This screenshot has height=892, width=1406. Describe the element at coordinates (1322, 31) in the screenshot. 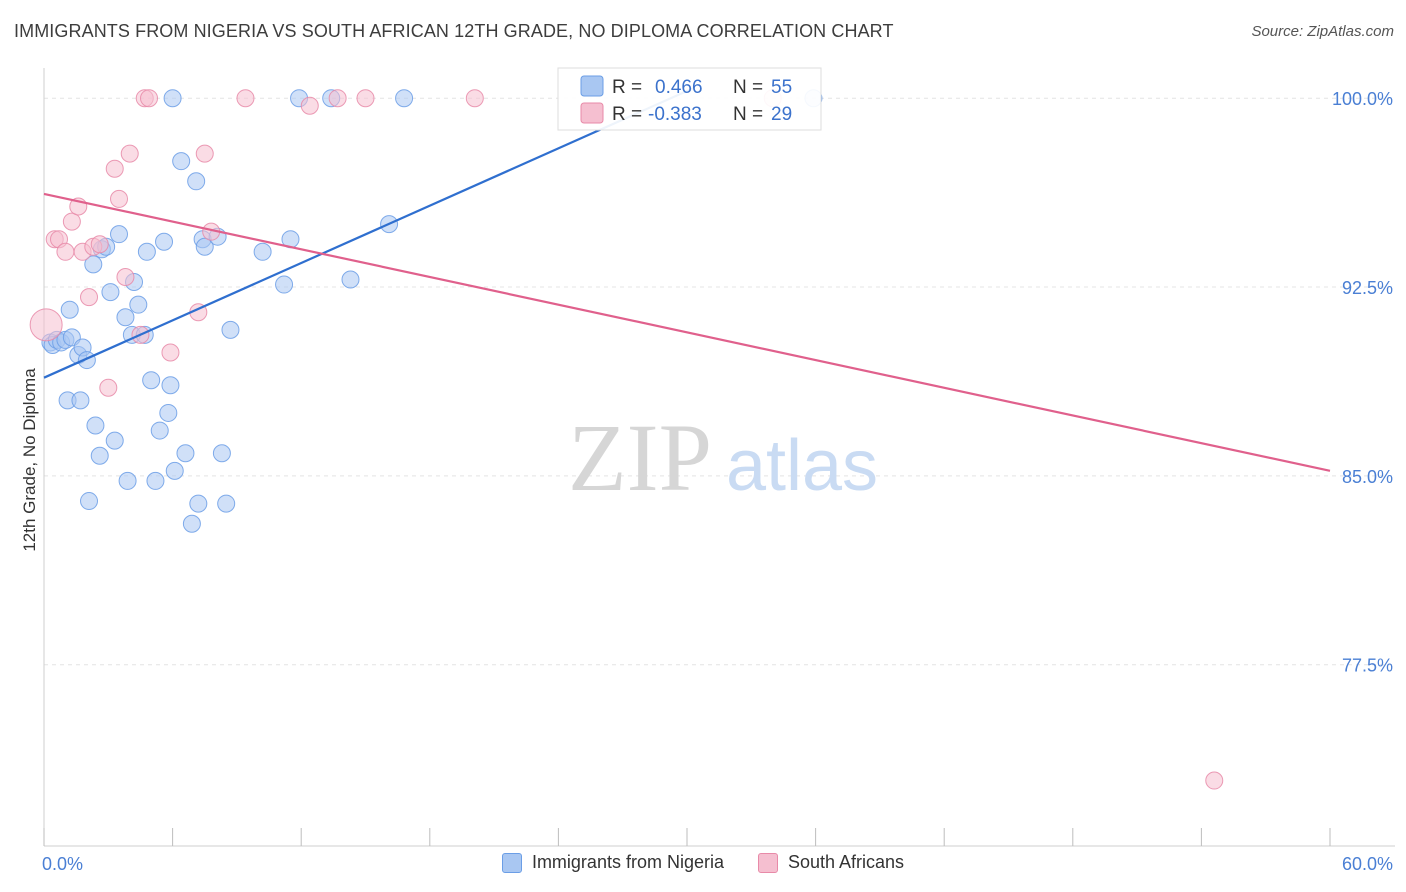

I see `source-label: Source: ZipAtlas.com` at that location.